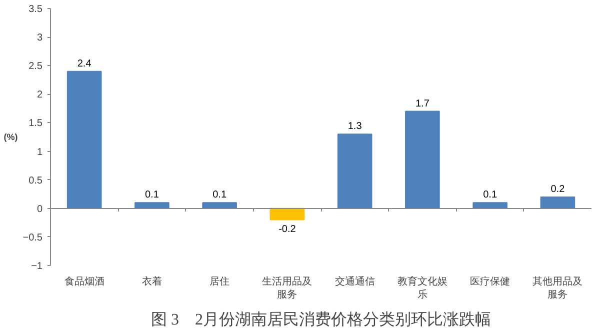 This screenshot has height=334, width=599. I want to click on x-tick-label: 交通通信, so click(354, 282).